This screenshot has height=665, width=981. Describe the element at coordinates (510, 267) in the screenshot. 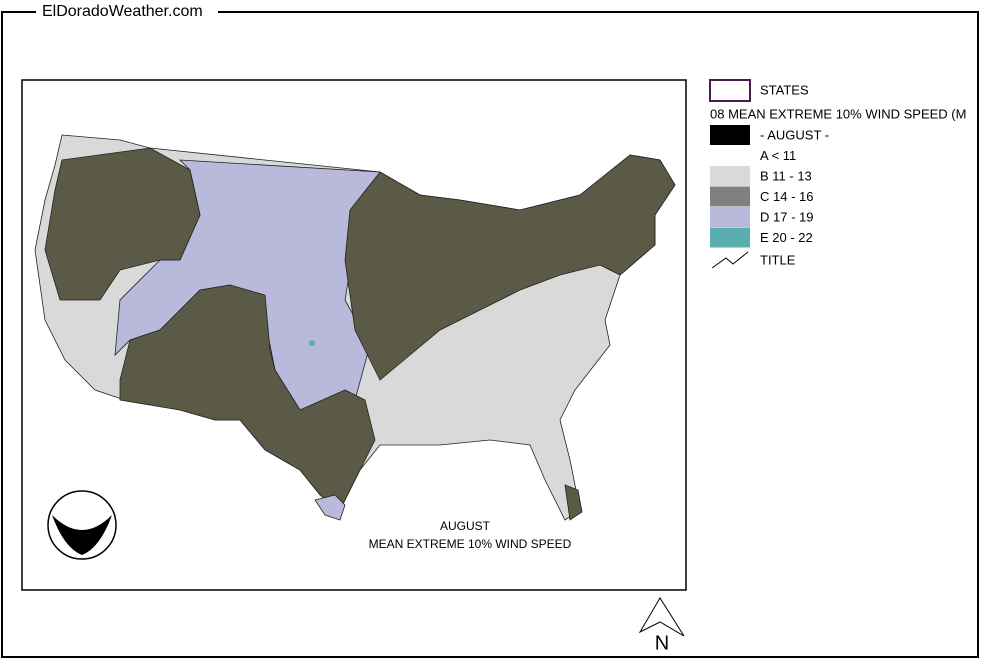

I see `region-c-east` at that location.